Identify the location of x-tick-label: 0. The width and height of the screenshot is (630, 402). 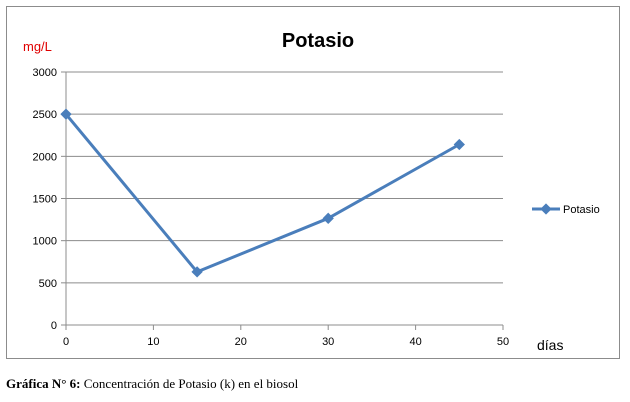
(66, 342).